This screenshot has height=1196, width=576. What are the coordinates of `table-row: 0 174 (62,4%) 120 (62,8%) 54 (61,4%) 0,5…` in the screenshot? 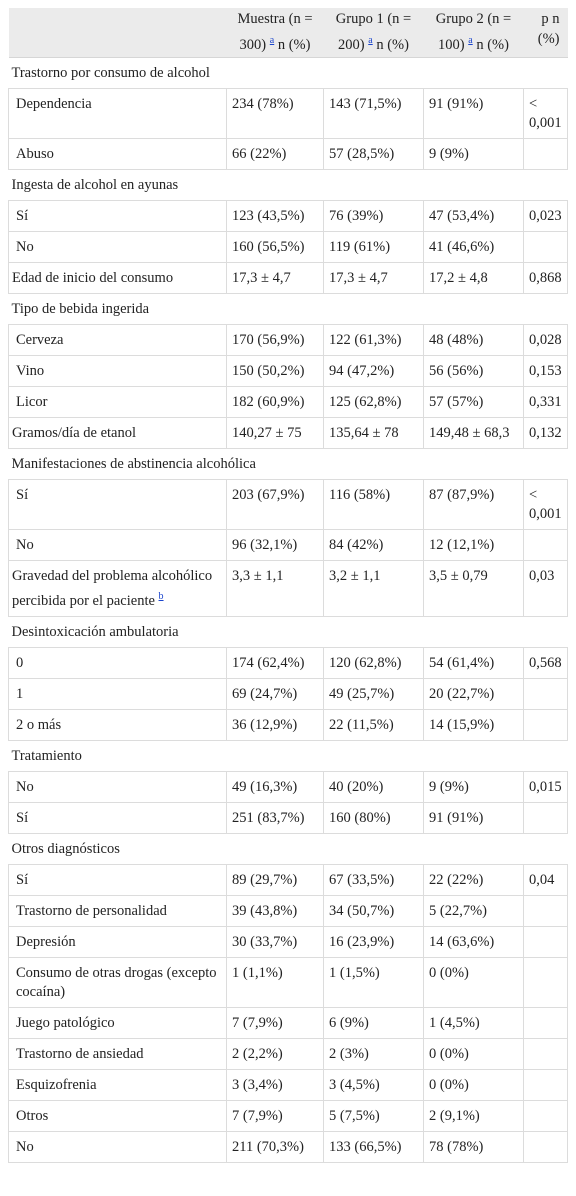 It's located at (288, 662).